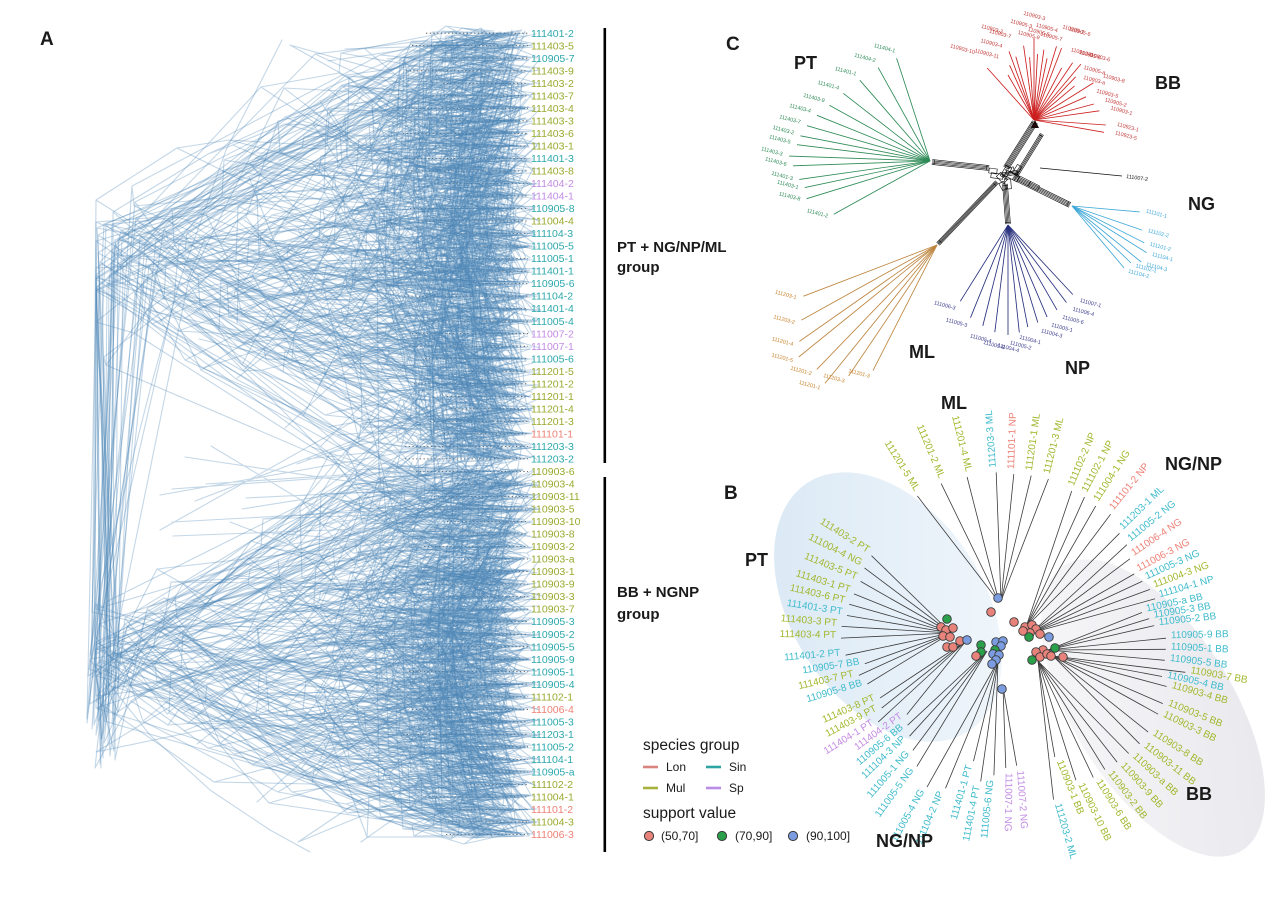 This screenshot has width=1269, height=906. Describe the element at coordinates (1072, 320) in the screenshot. I see `svg-text: 111005-6` at that location.